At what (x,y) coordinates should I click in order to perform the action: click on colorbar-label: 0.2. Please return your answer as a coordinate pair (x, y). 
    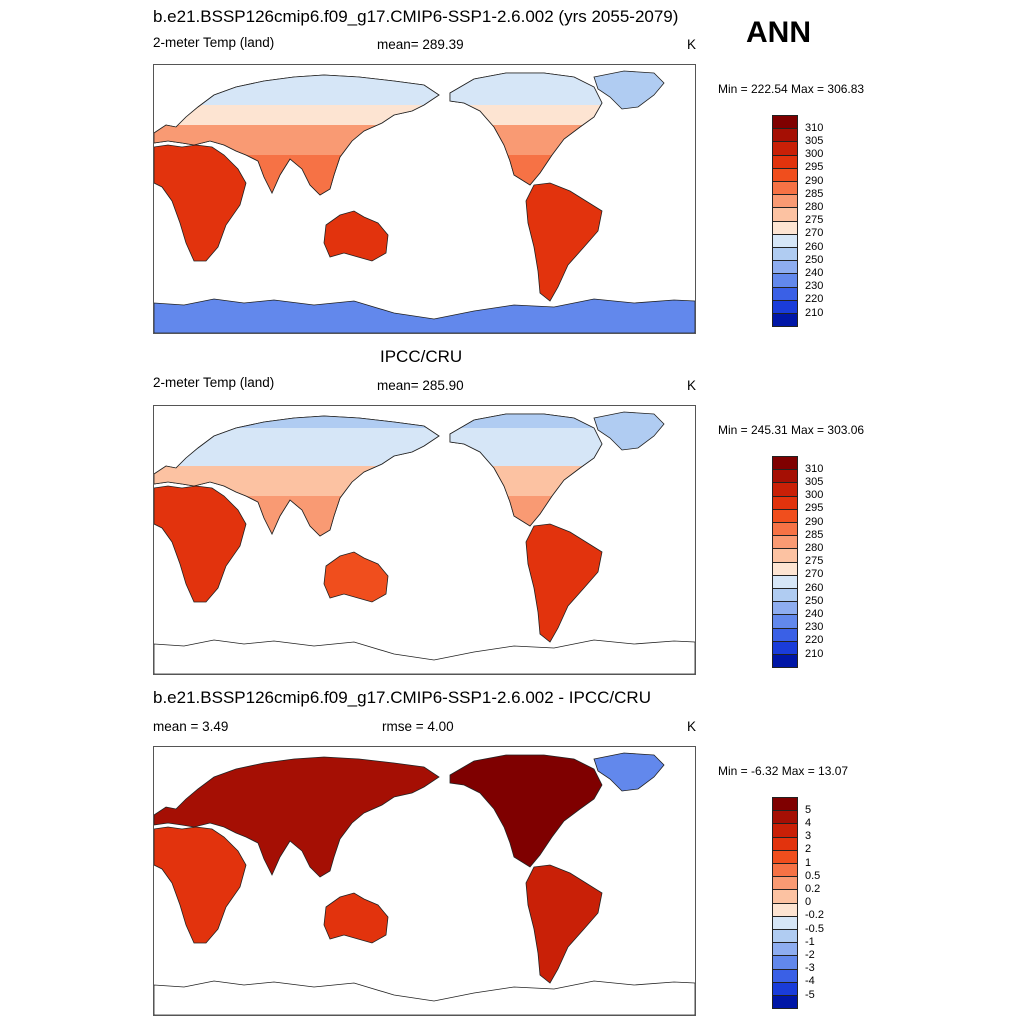
    Looking at the image, I should click on (813, 888).